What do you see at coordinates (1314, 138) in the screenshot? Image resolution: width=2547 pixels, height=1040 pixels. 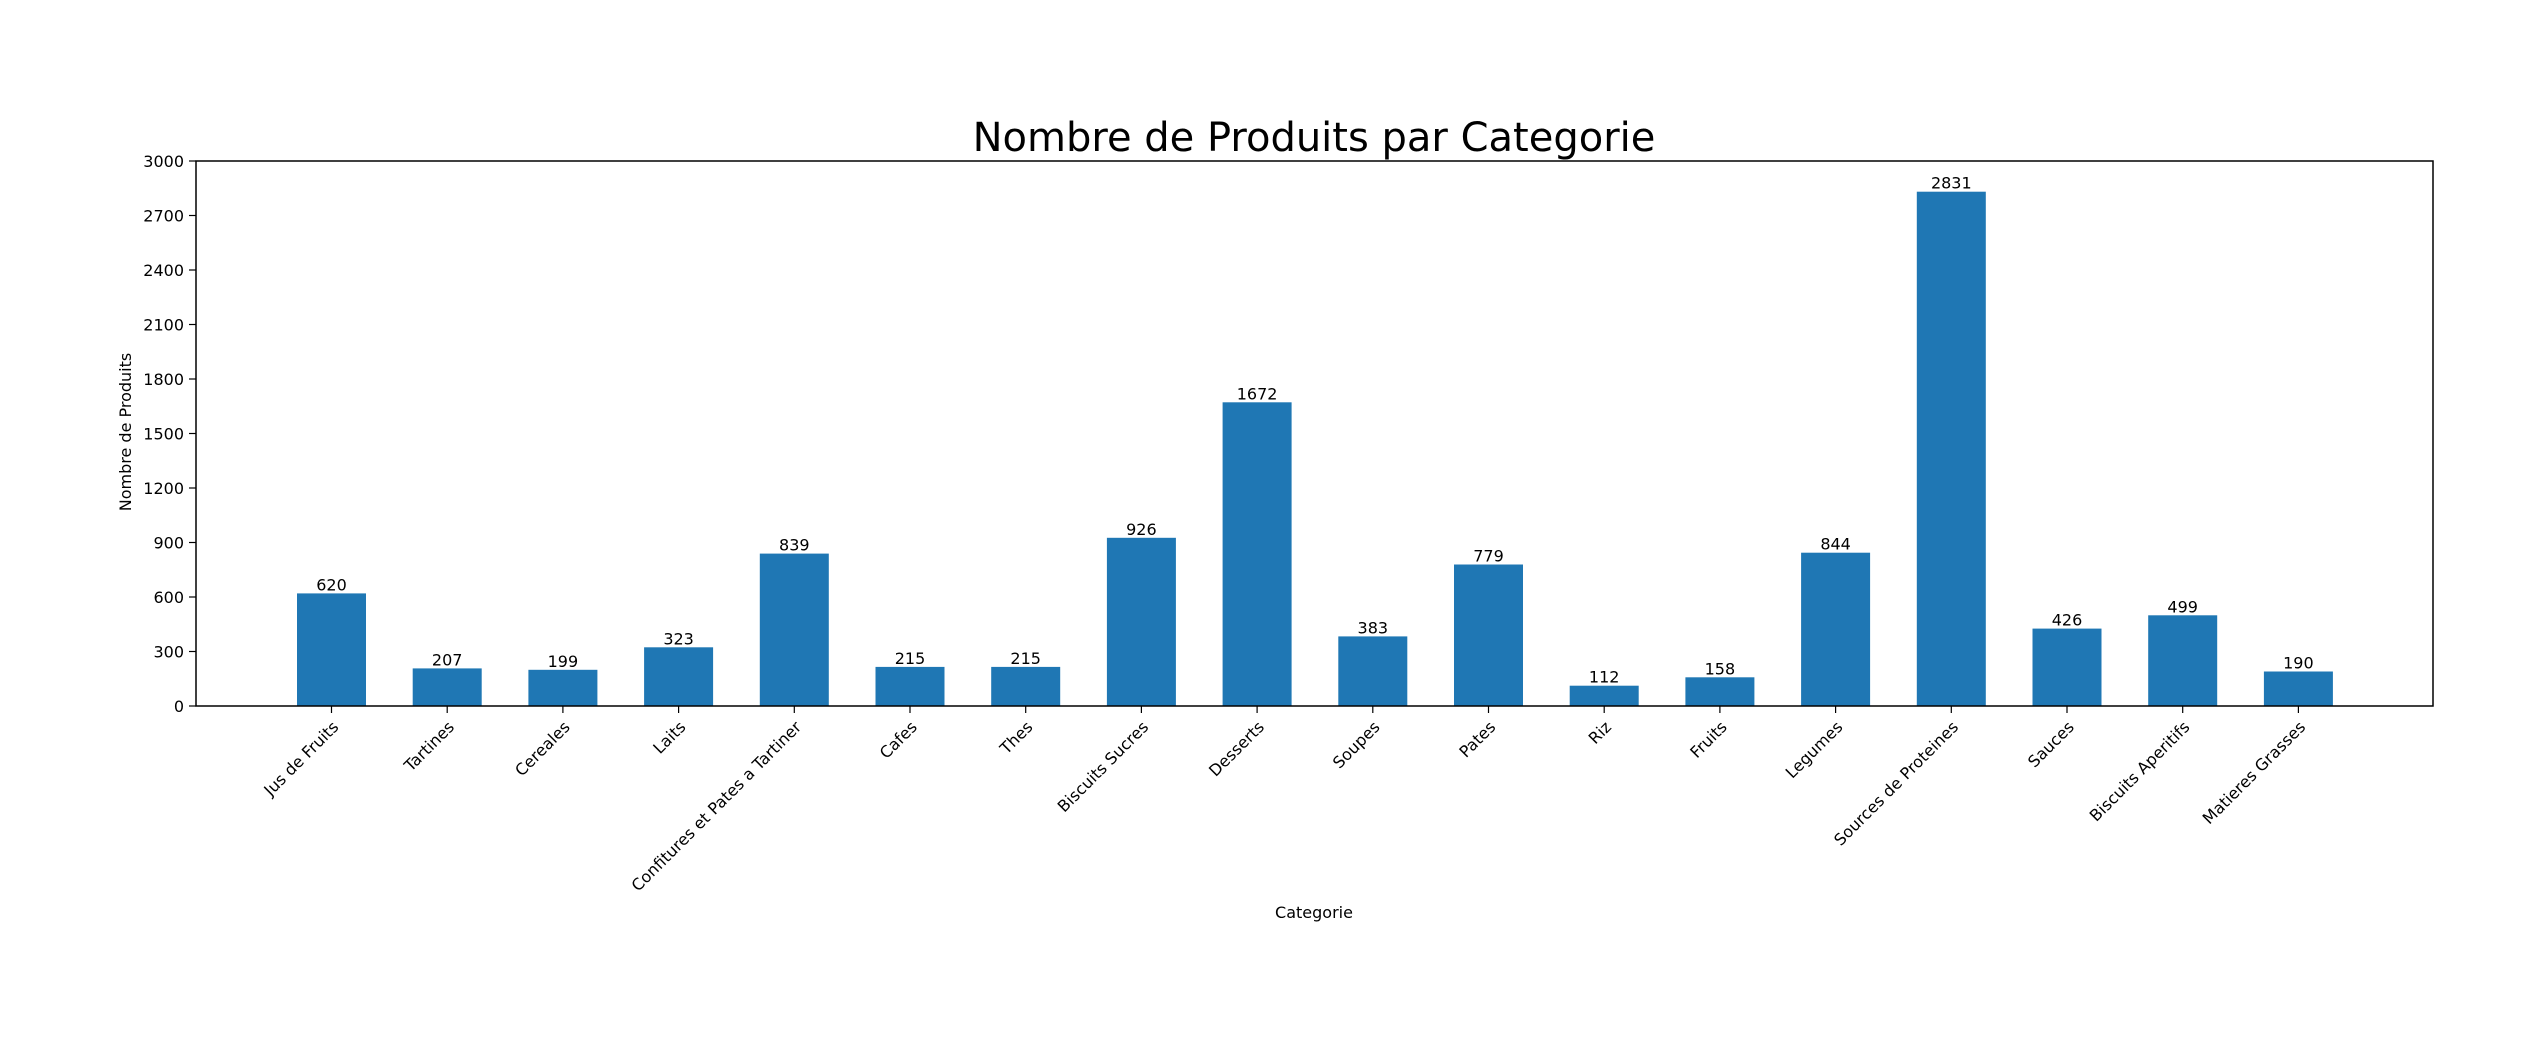 I see `chart-title: Nombre de Produits par Categorie` at bounding box center [1314, 138].